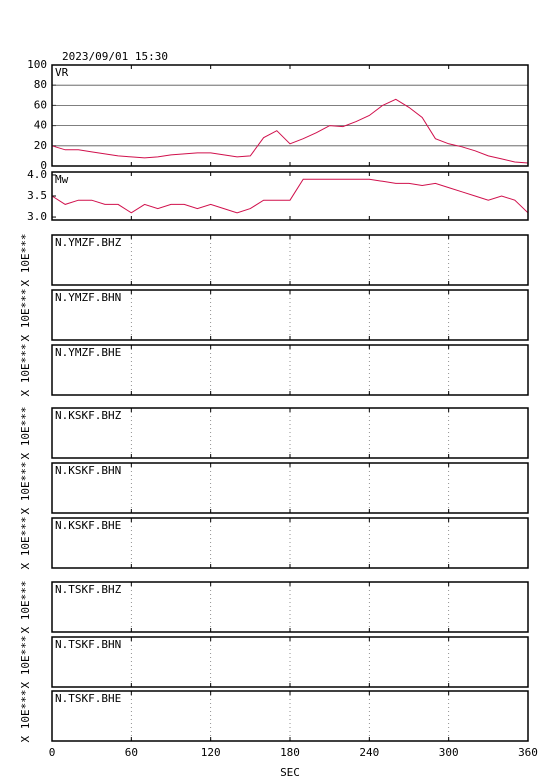 This screenshot has height=781, width=554. What do you see at coordinates (40, 104) in the screenshot?
I see `y-tick-label: 60` at bounding box center [40, 104].